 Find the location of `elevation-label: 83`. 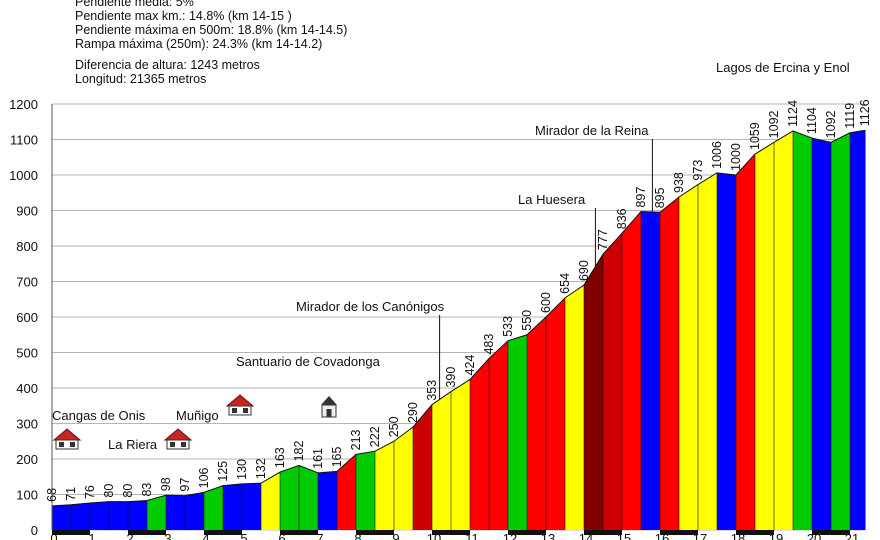

elevation-label: 83 is located at coordinates (147, 490).